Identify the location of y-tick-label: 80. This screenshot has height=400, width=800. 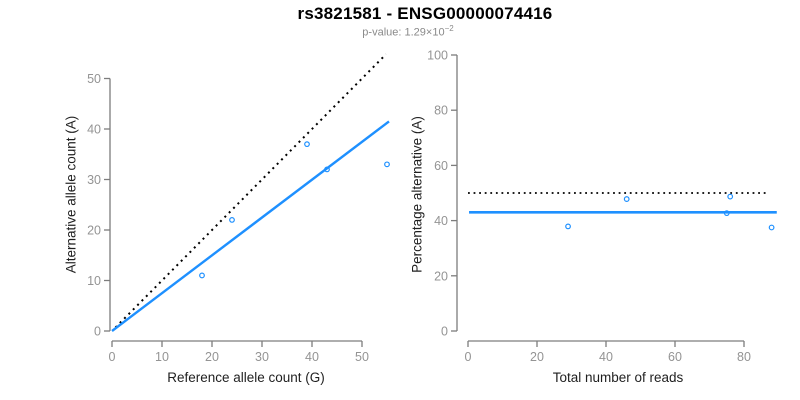
(441, 111).